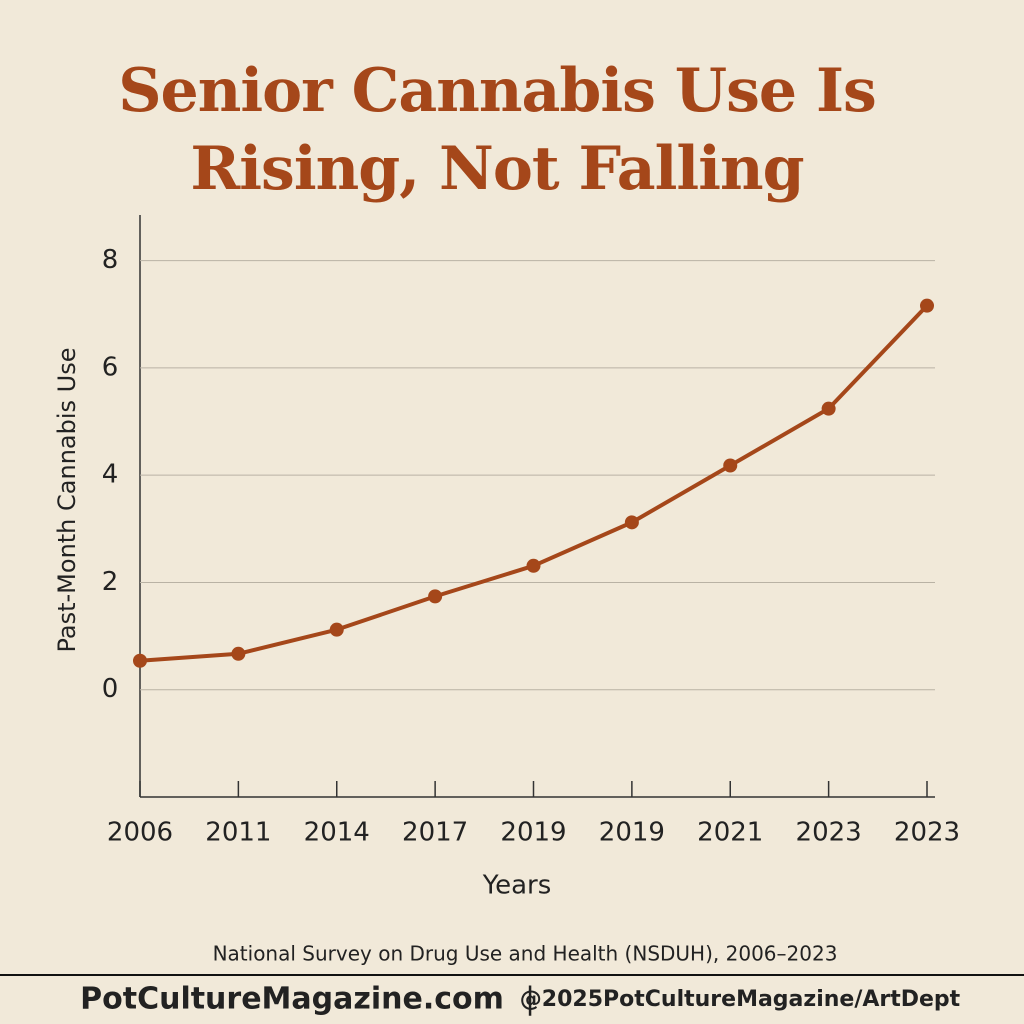 The image size is (1024, 1024). I want to click on x-tick-label: 2021, so click(730, 833).